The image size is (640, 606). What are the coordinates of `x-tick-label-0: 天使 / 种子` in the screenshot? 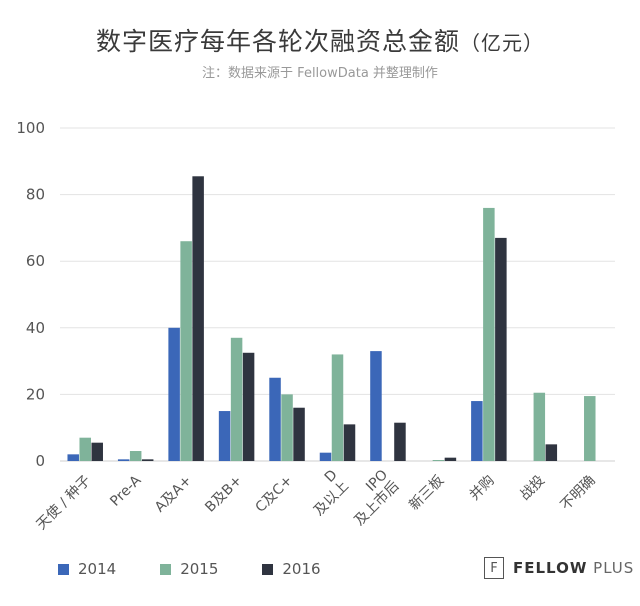 It's located at (63, 502).